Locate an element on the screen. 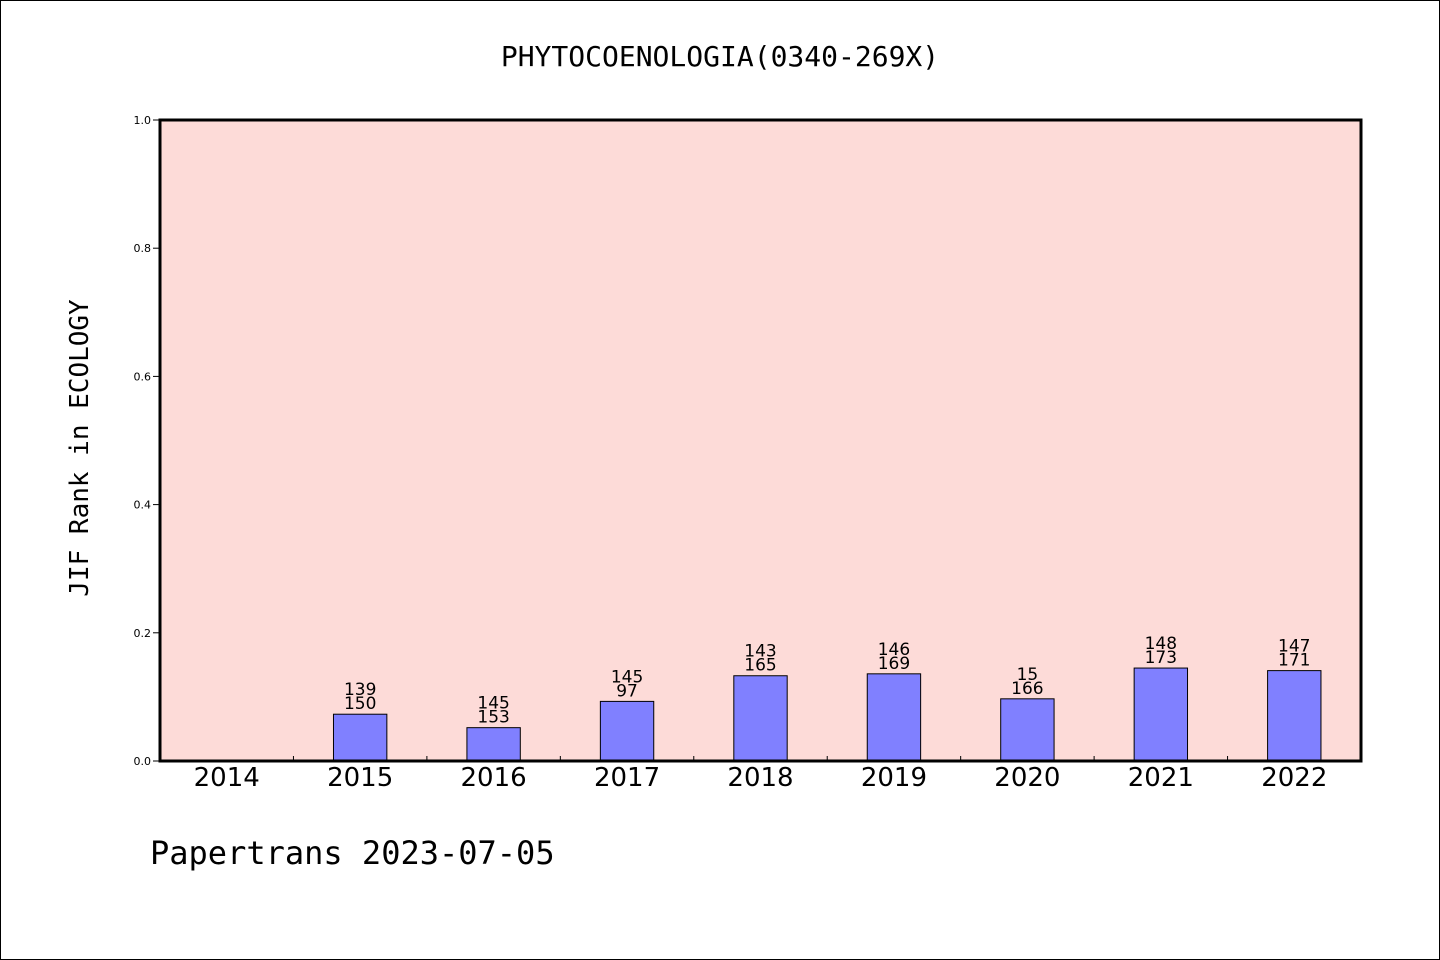 Image resolution: width=1440 pixels, height=960 pixels. bar-label-rank: 143 is located at coordinates (760, 652).